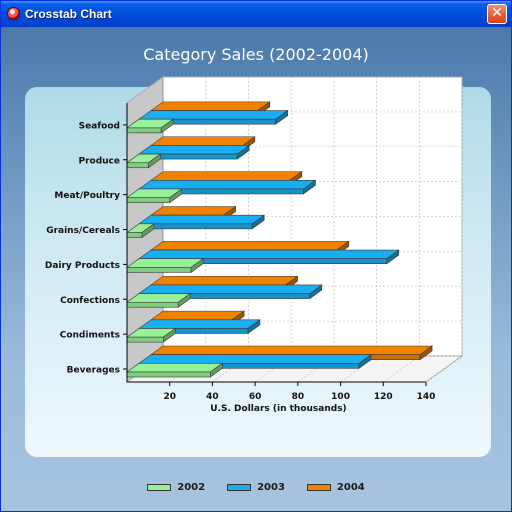 The image size is (512, 512). What do you see at coordinates (350, 487) in the screenshot?
I see `legend-label-2004: 2004` at bounding box center [350, 487].